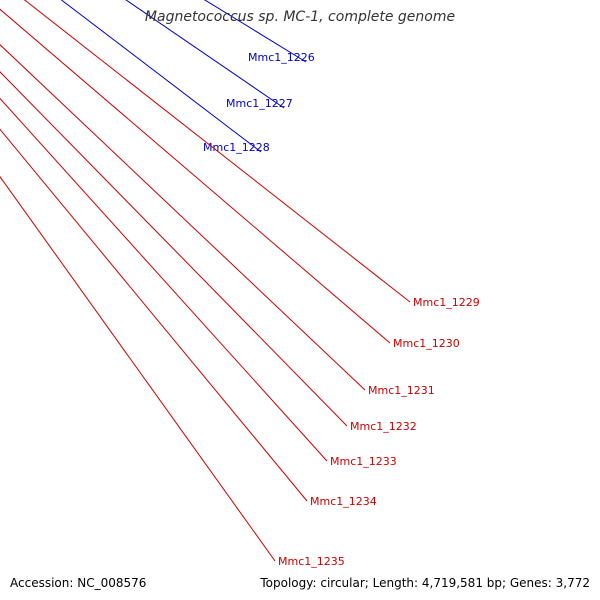 The image size is (600, 600). What do you see at coordinates (259, 103) in the screenshot?
I see `gene-label-forward: Mmc1_1227` at bounding box center [259, 103].